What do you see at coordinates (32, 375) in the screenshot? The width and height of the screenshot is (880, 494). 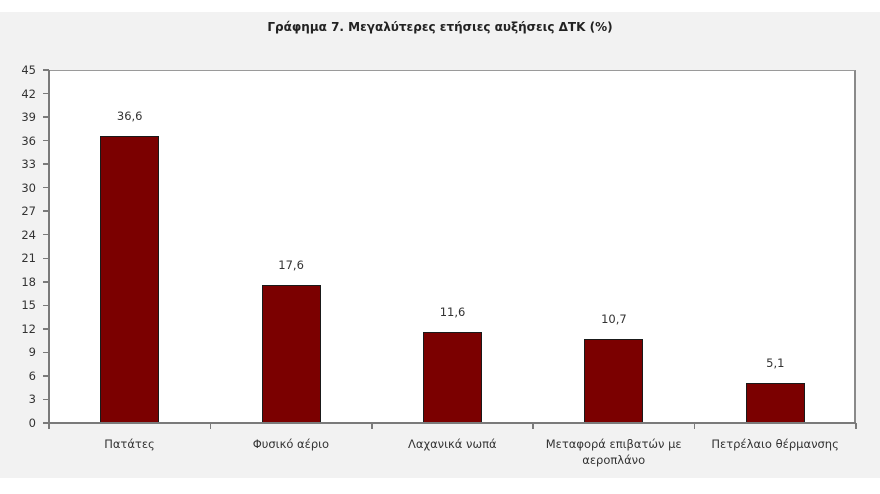 I see `y-tick-label: 6` at bounding box center [32, 375].